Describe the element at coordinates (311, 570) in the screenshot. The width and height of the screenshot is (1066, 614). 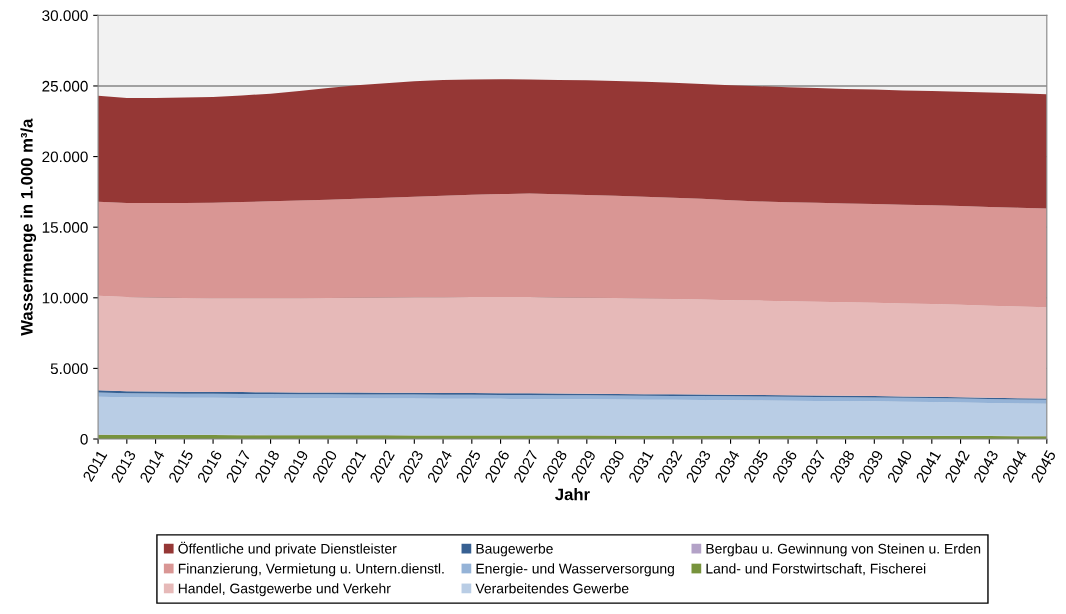
I see `legend-label: Finanzierung, Vermietung u. Untern.dienstl.` at that location.